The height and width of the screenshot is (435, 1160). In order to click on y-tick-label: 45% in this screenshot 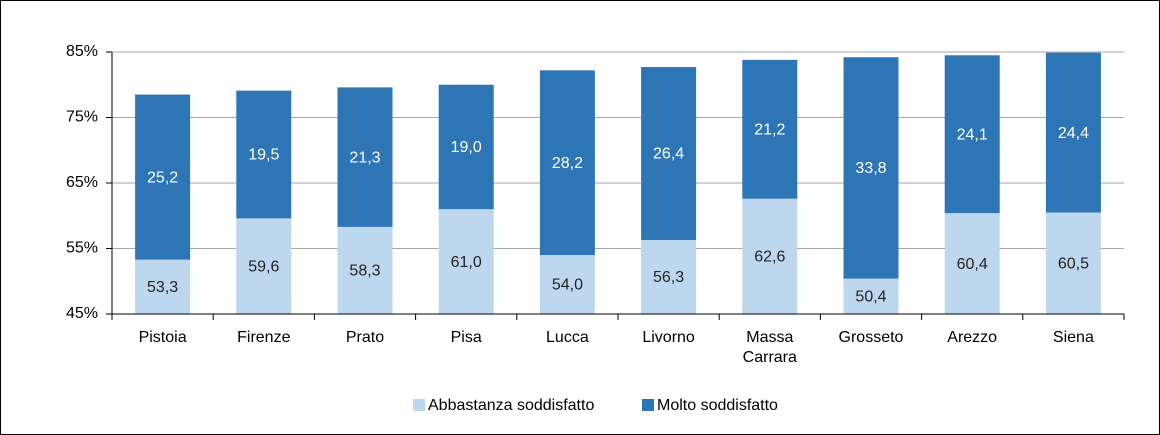, I will do `click(82, 313)`.